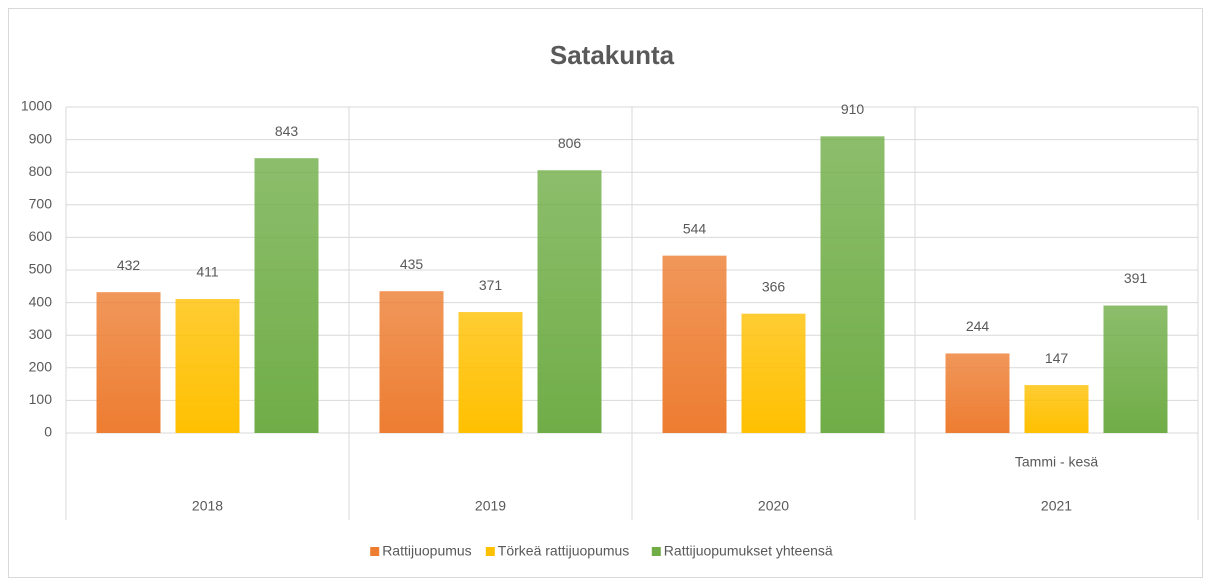 This screenshot has height=583, width=1211. What do you see at coordinates (564, 551) in the screenshot?
I see `legend-label: Törkeä rattijuopumus` at bounding box center [564, 551].